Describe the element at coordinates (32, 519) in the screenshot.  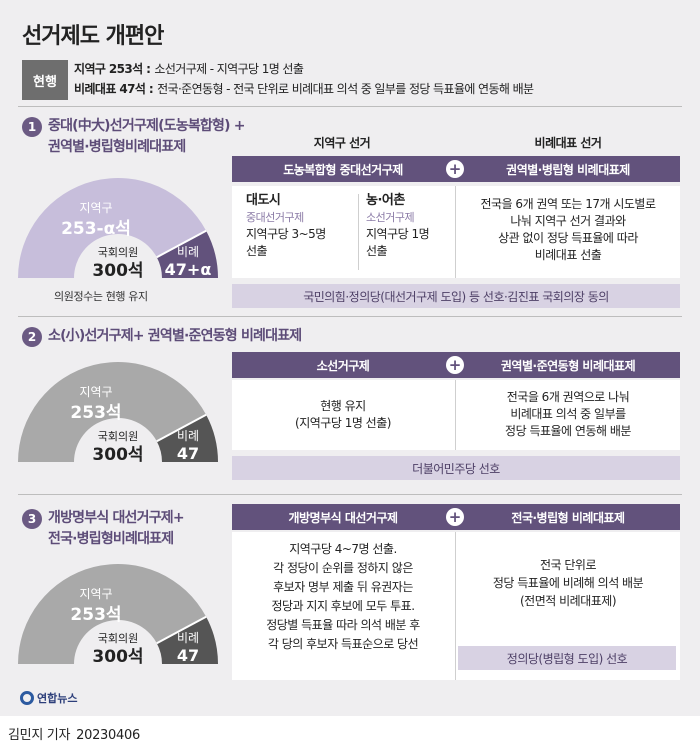
I see `option-3-number: 3` at that location.